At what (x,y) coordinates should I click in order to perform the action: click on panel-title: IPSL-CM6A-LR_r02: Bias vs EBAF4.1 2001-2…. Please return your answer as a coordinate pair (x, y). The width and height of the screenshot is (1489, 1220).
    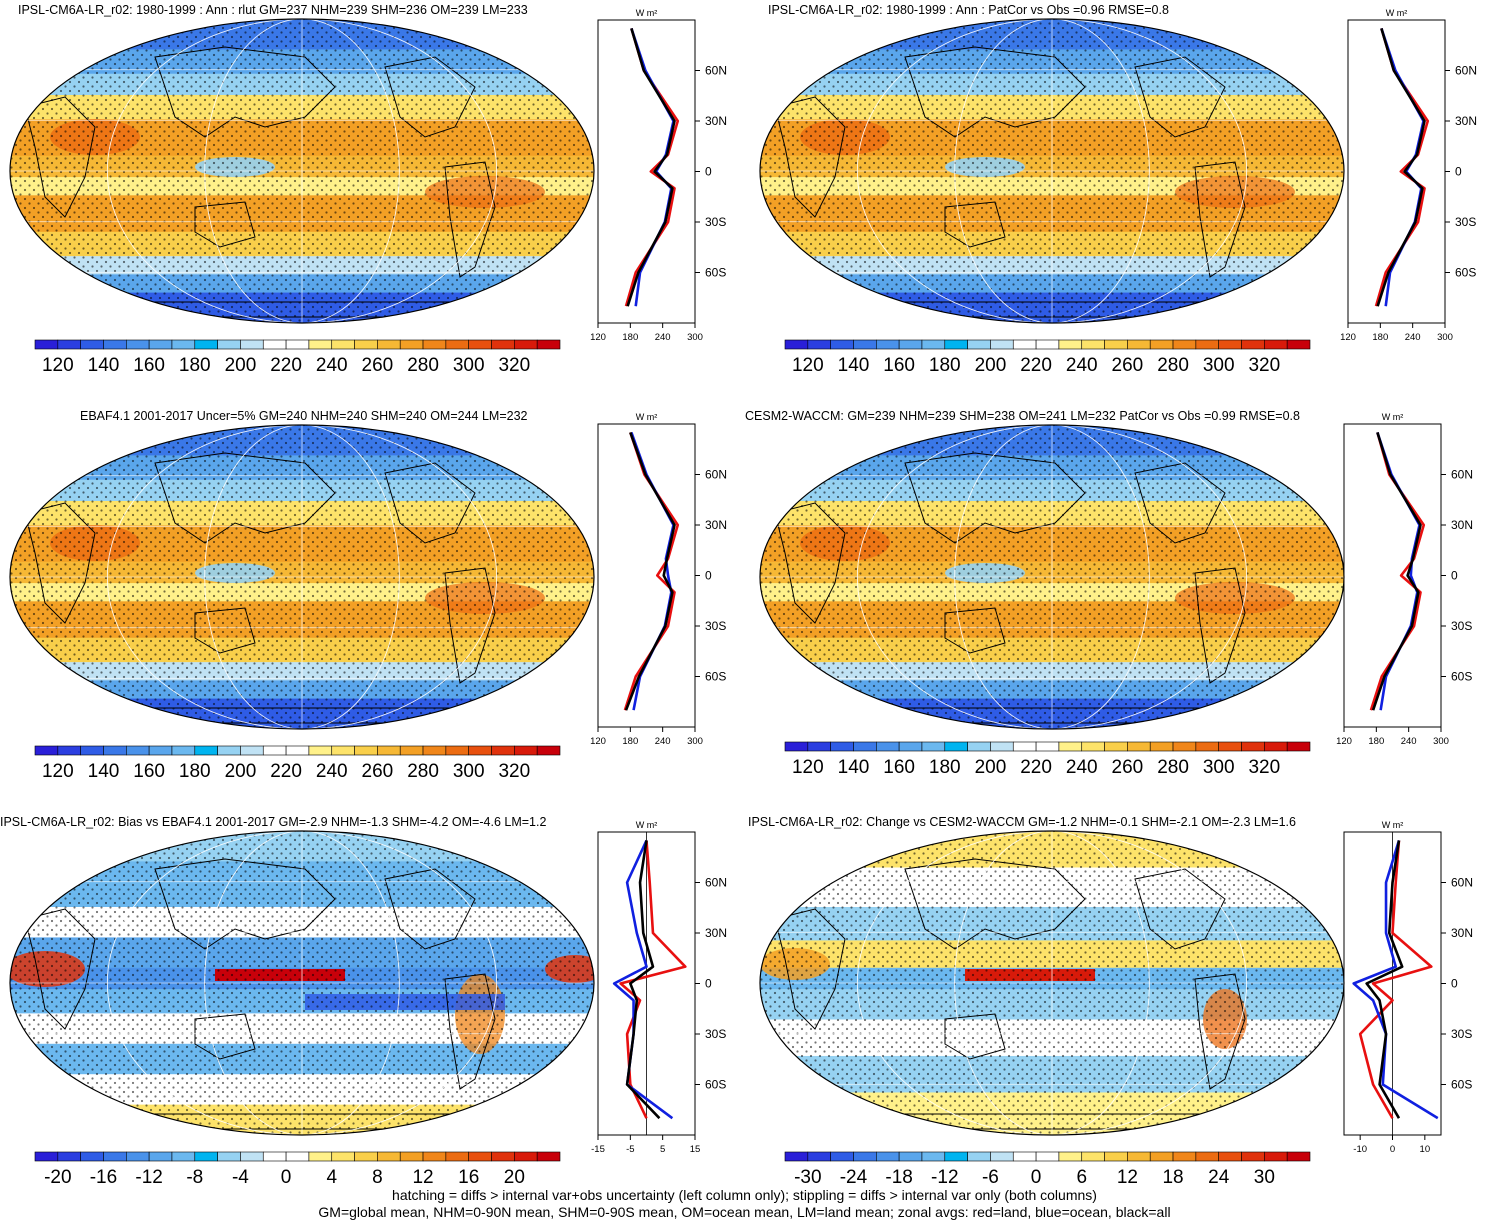
    Looking at the image, I should click on (273, 822).